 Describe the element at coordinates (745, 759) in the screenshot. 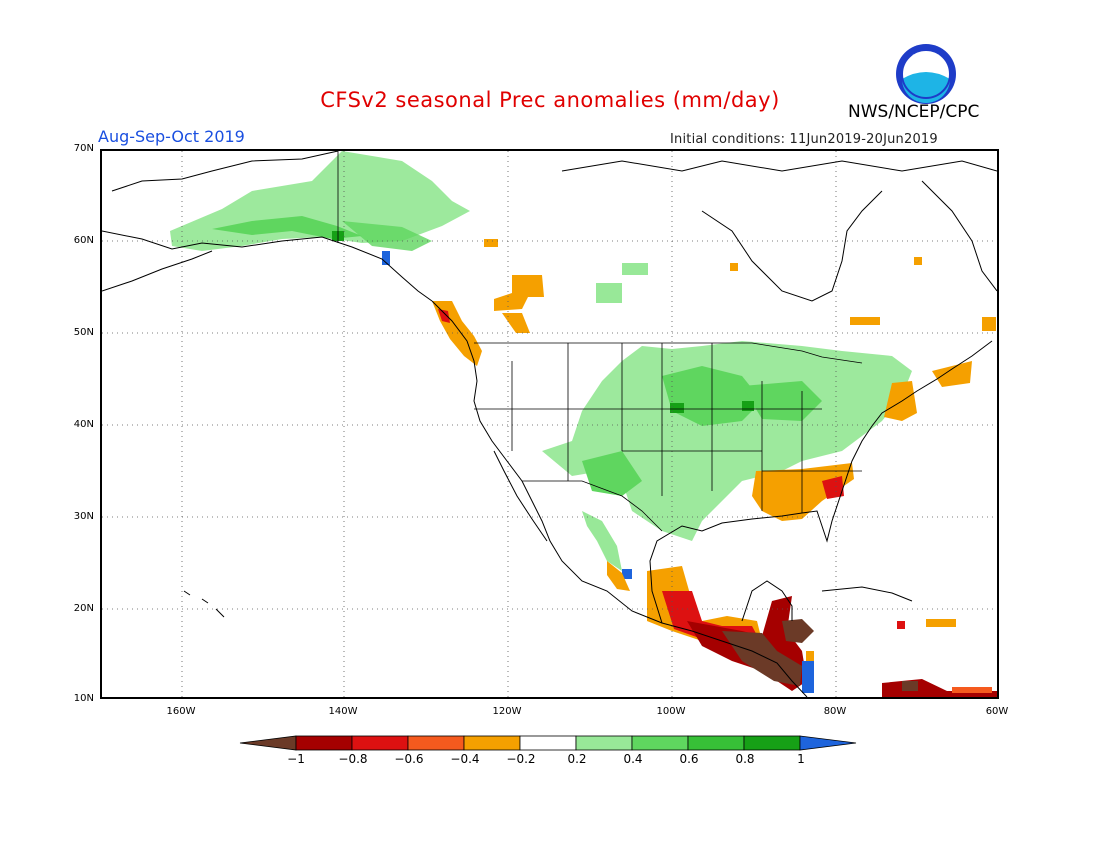

I see `colorbar-label: 0.8` at that location.